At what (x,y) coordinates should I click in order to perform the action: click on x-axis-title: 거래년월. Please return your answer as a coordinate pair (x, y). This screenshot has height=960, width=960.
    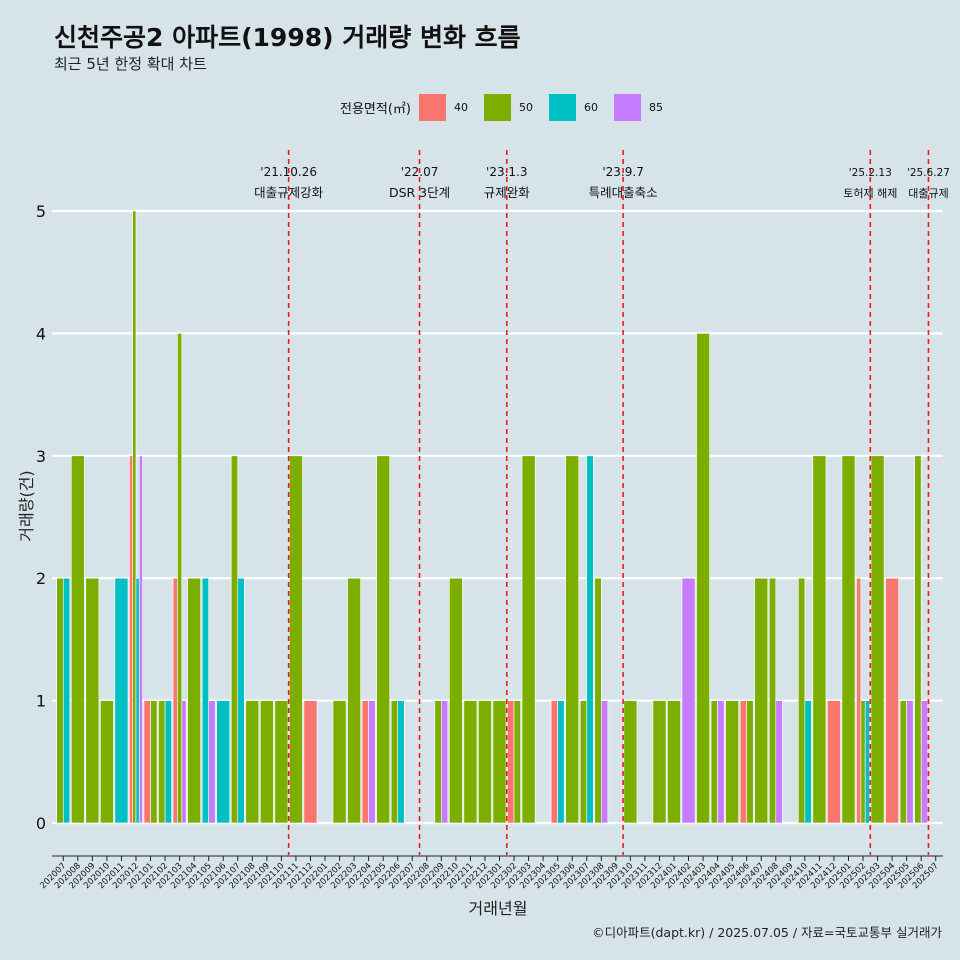
    Looking at the image, I should click on (498, 908).